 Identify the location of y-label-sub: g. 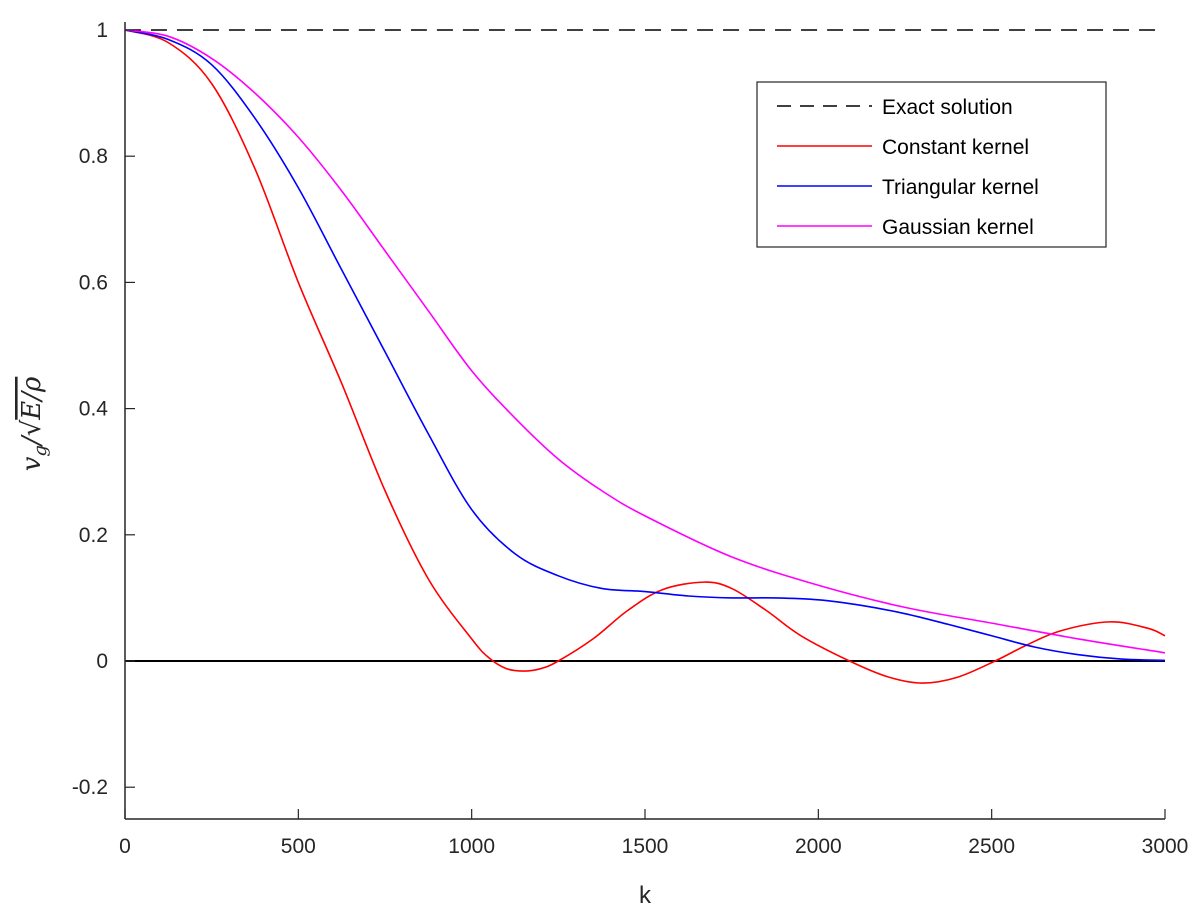
(40, 451).